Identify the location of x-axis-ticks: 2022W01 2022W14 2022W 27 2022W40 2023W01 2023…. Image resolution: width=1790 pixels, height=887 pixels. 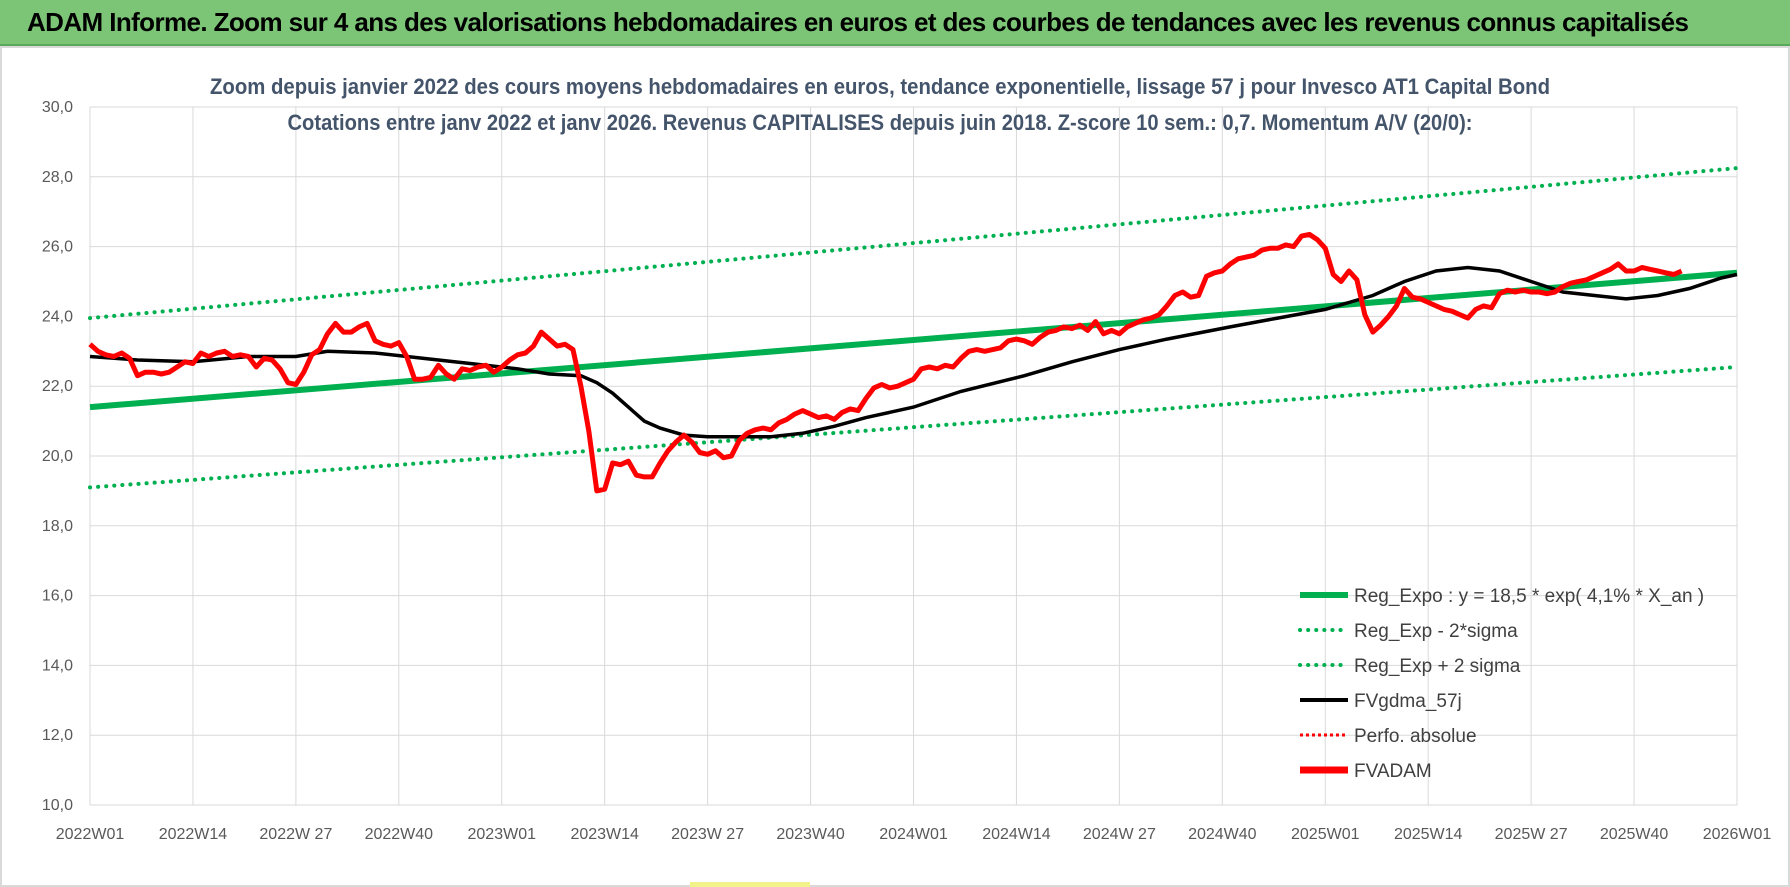
(914, 834).